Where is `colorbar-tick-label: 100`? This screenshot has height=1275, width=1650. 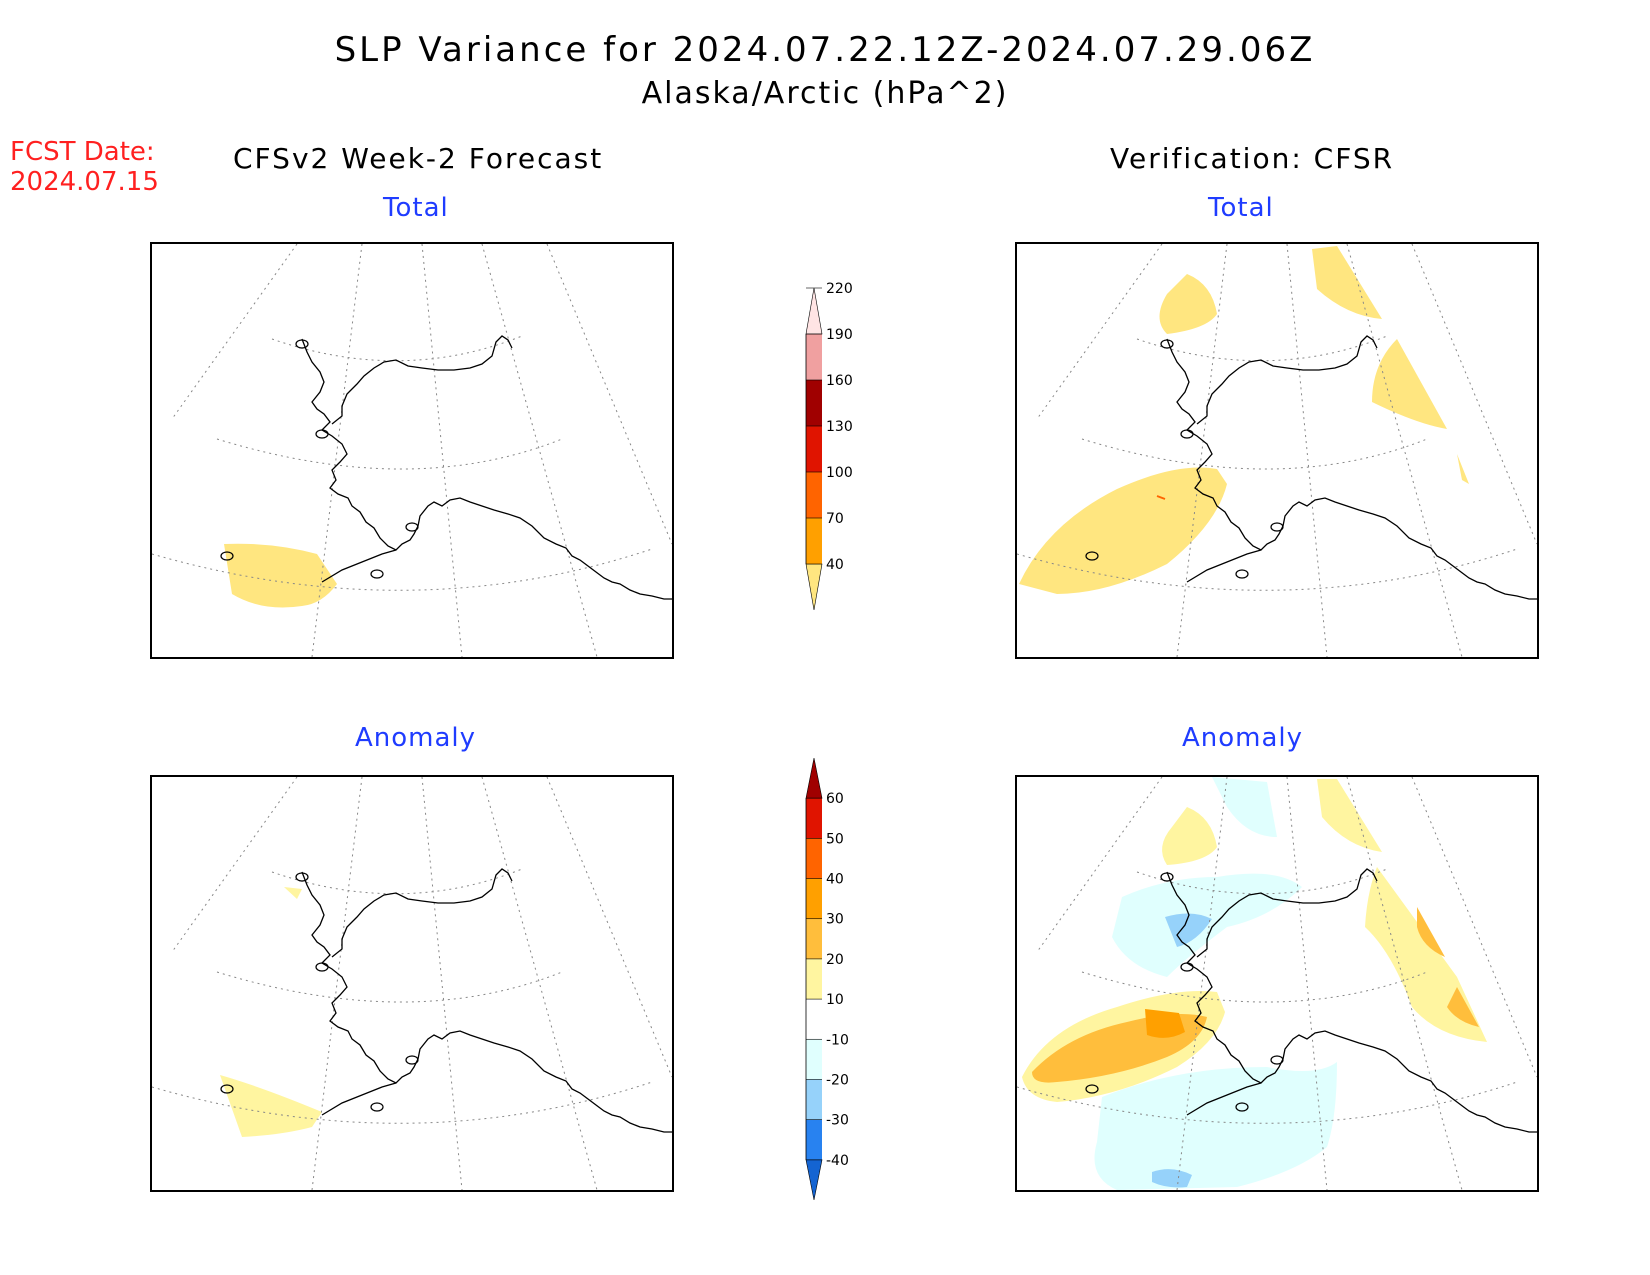
colorbar-tick-label: 100 is located at coordinates (839, 473).